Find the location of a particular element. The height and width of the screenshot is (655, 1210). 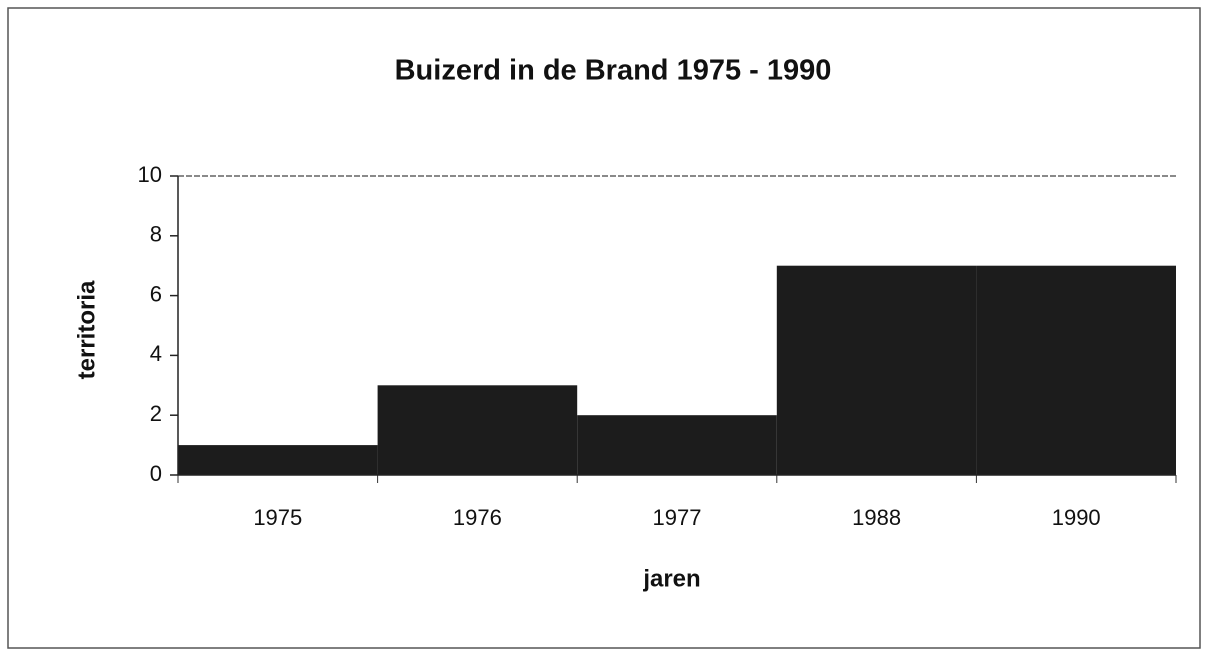

y-tick-label: 6 is located at coordinates (156, 293).